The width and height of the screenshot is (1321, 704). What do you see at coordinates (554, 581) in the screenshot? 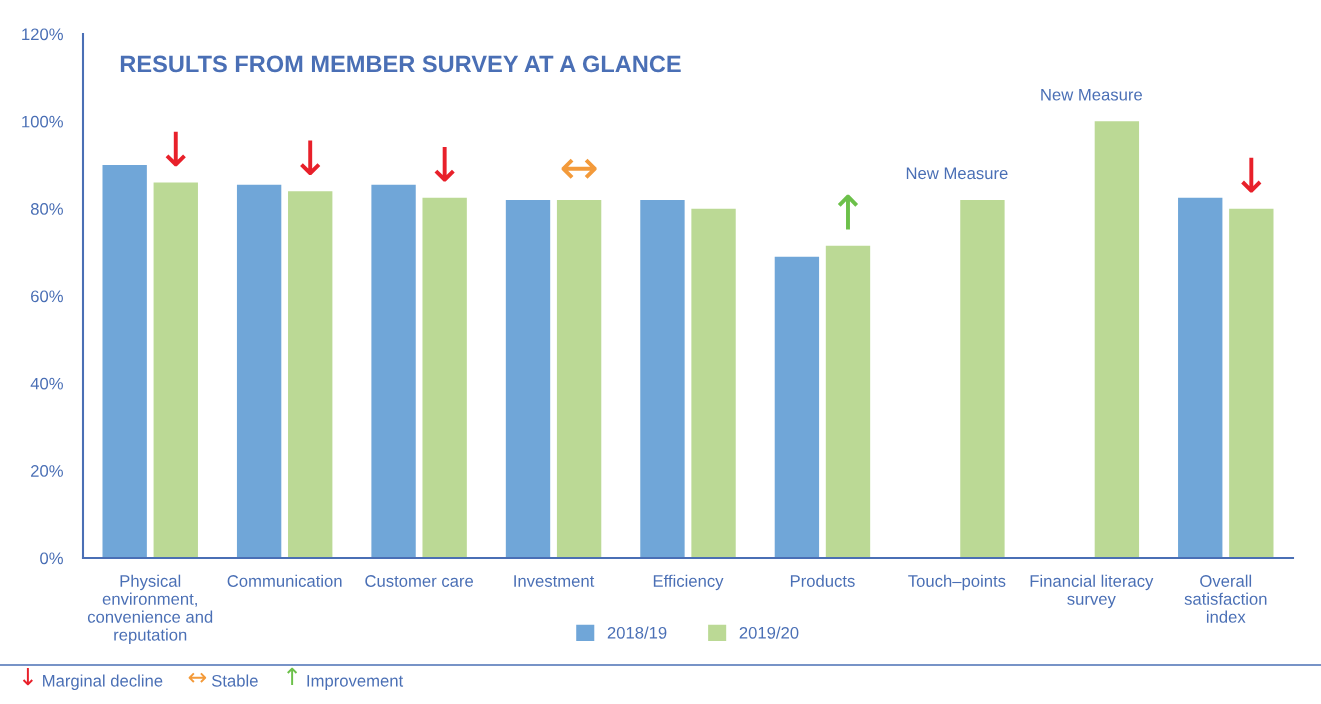
I see `x-tick-label: Investment` at bounding box center [554, 581].